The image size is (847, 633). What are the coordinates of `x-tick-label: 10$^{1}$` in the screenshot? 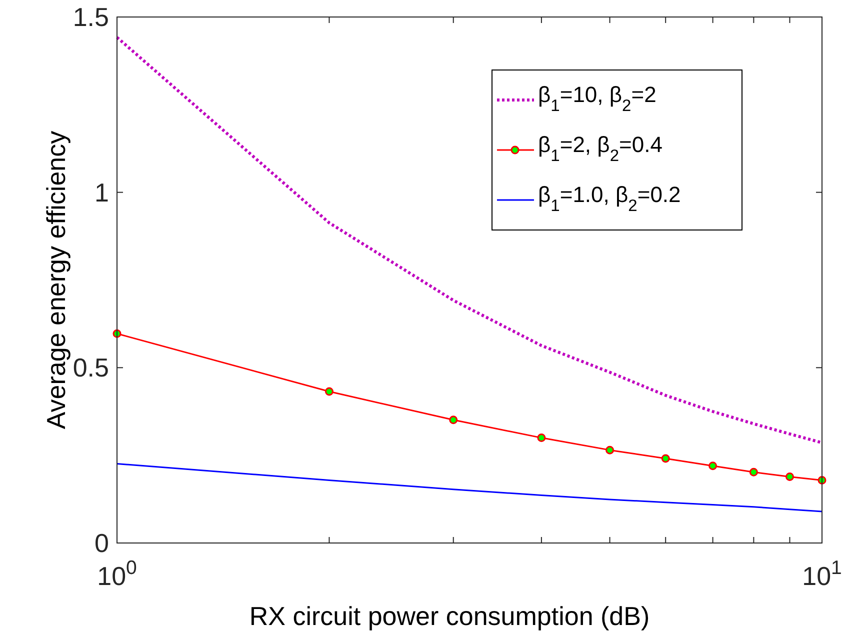 It's located at (822, 574).